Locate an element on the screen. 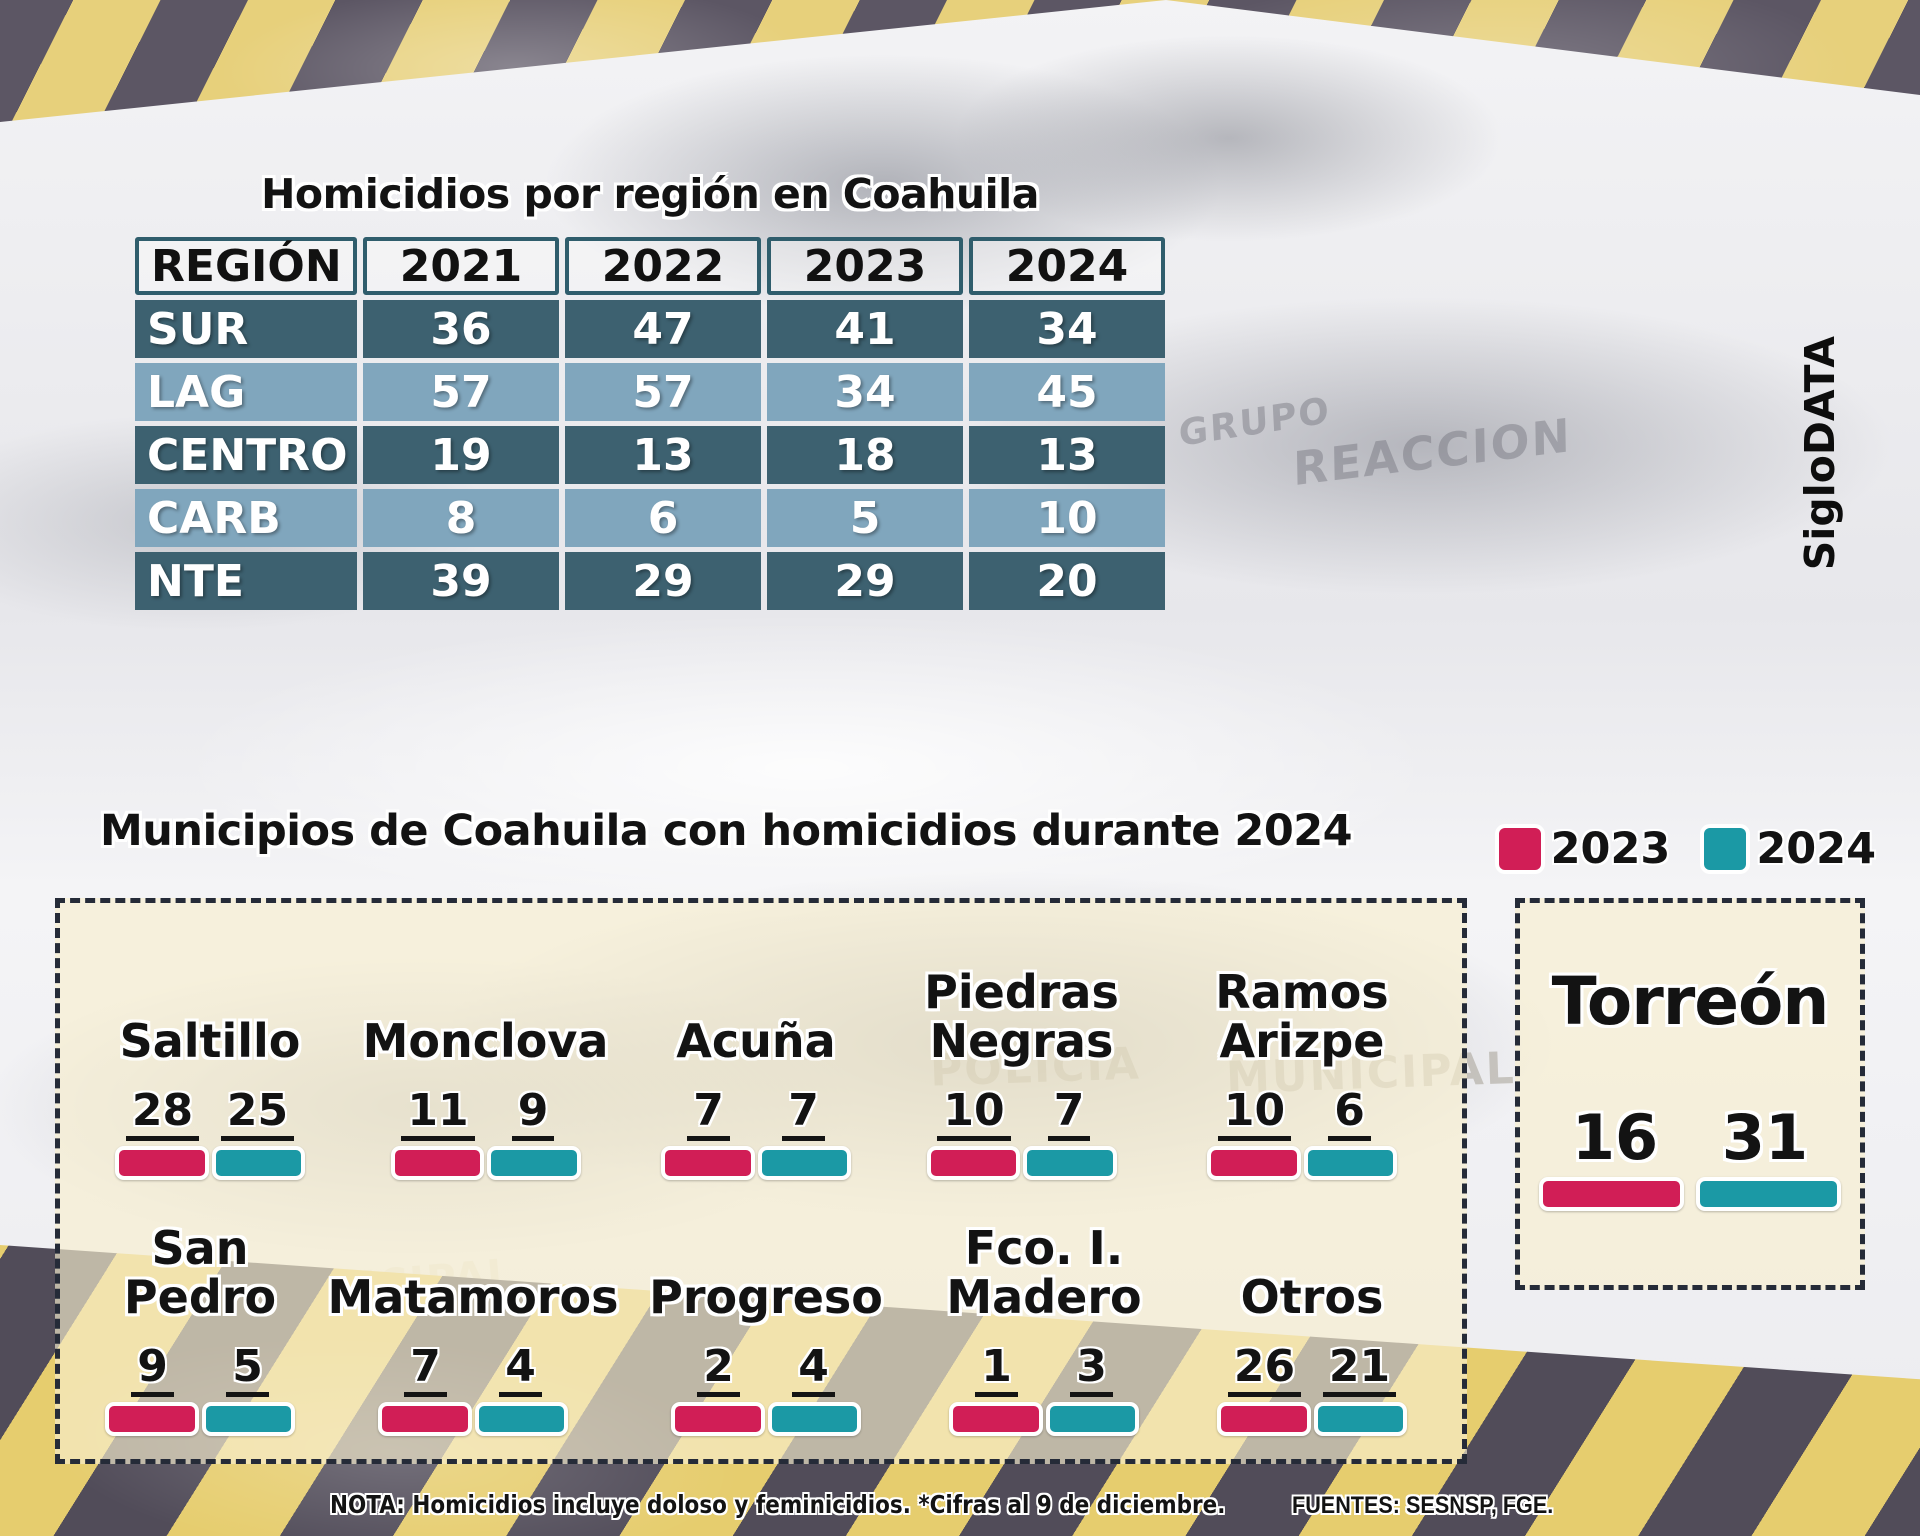 This screenshot has width=1920, height=1536. torreon-bar-2024 is located at coordinates (1768, 1194).